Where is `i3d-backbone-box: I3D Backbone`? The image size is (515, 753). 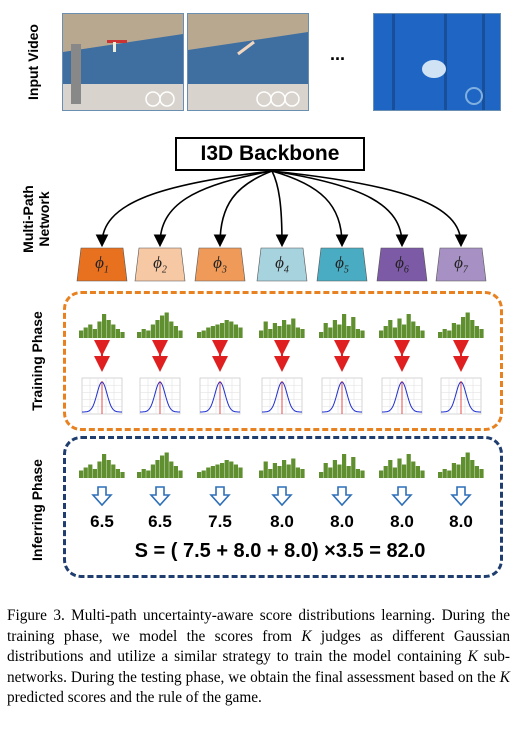
i3d-backbone-box: I3D Backbone is located at coordinates (270, 154).